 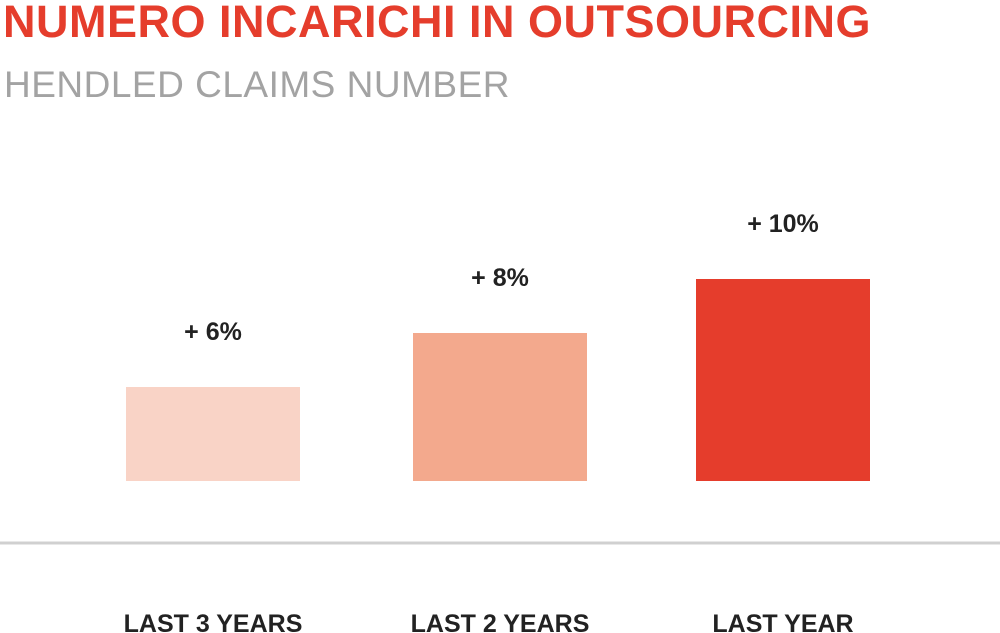 I want to click on chart-subtitle: HENDLED CLAIMS NUMBER, so click(x=257, y=84).